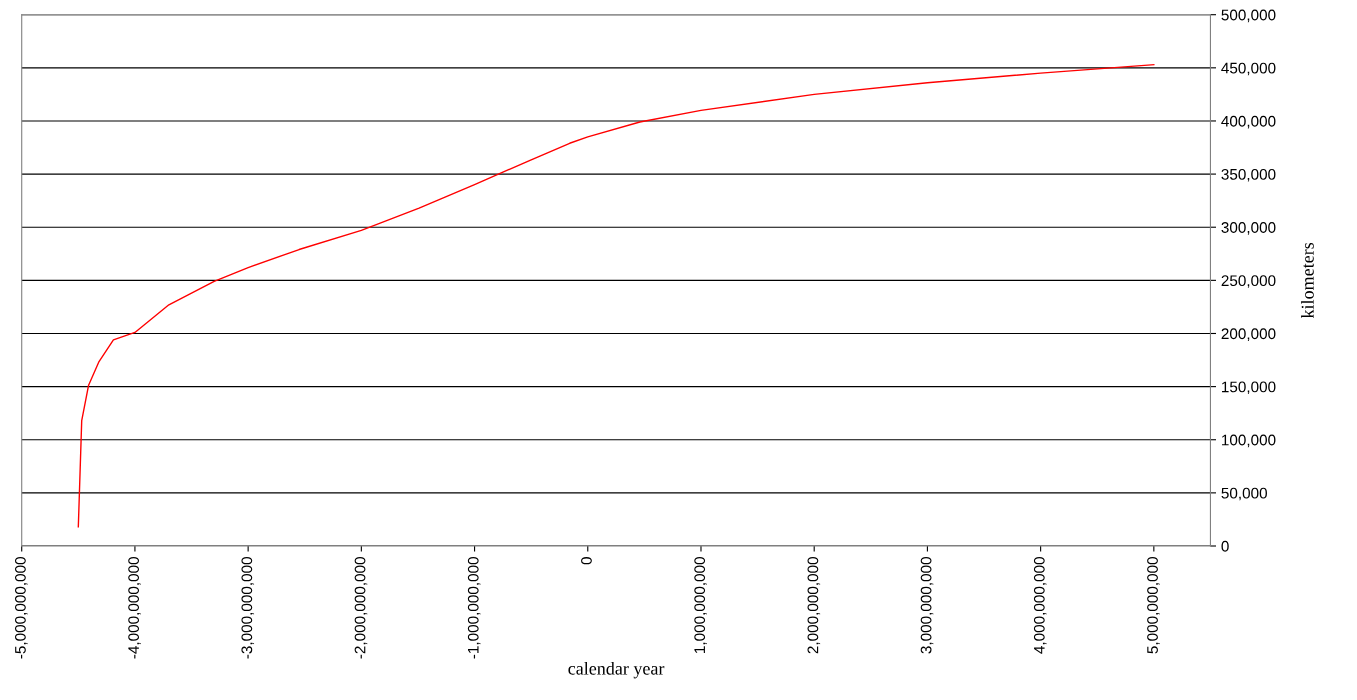 This screenshot has height=700, width=1357. I want to click on y-tick-label: 50,000, so click(1244, 494).